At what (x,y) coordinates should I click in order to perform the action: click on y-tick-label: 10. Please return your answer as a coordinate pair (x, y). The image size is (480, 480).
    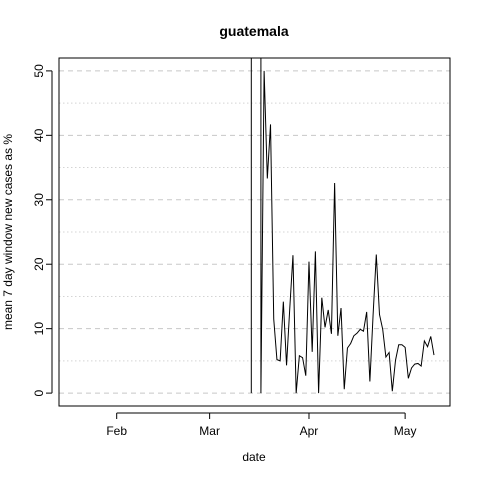
    Looking at the image, I should click on (39, 329).